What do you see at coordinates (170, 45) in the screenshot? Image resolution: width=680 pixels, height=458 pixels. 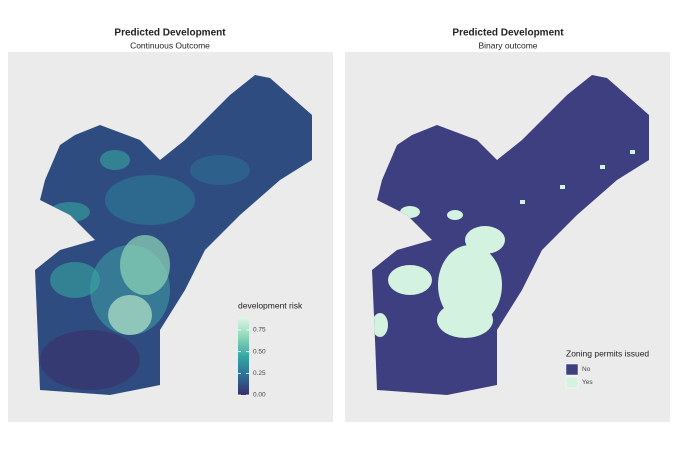 I see `panel-subtitle: Continuous Outcome` at bounding box center [170, 45].